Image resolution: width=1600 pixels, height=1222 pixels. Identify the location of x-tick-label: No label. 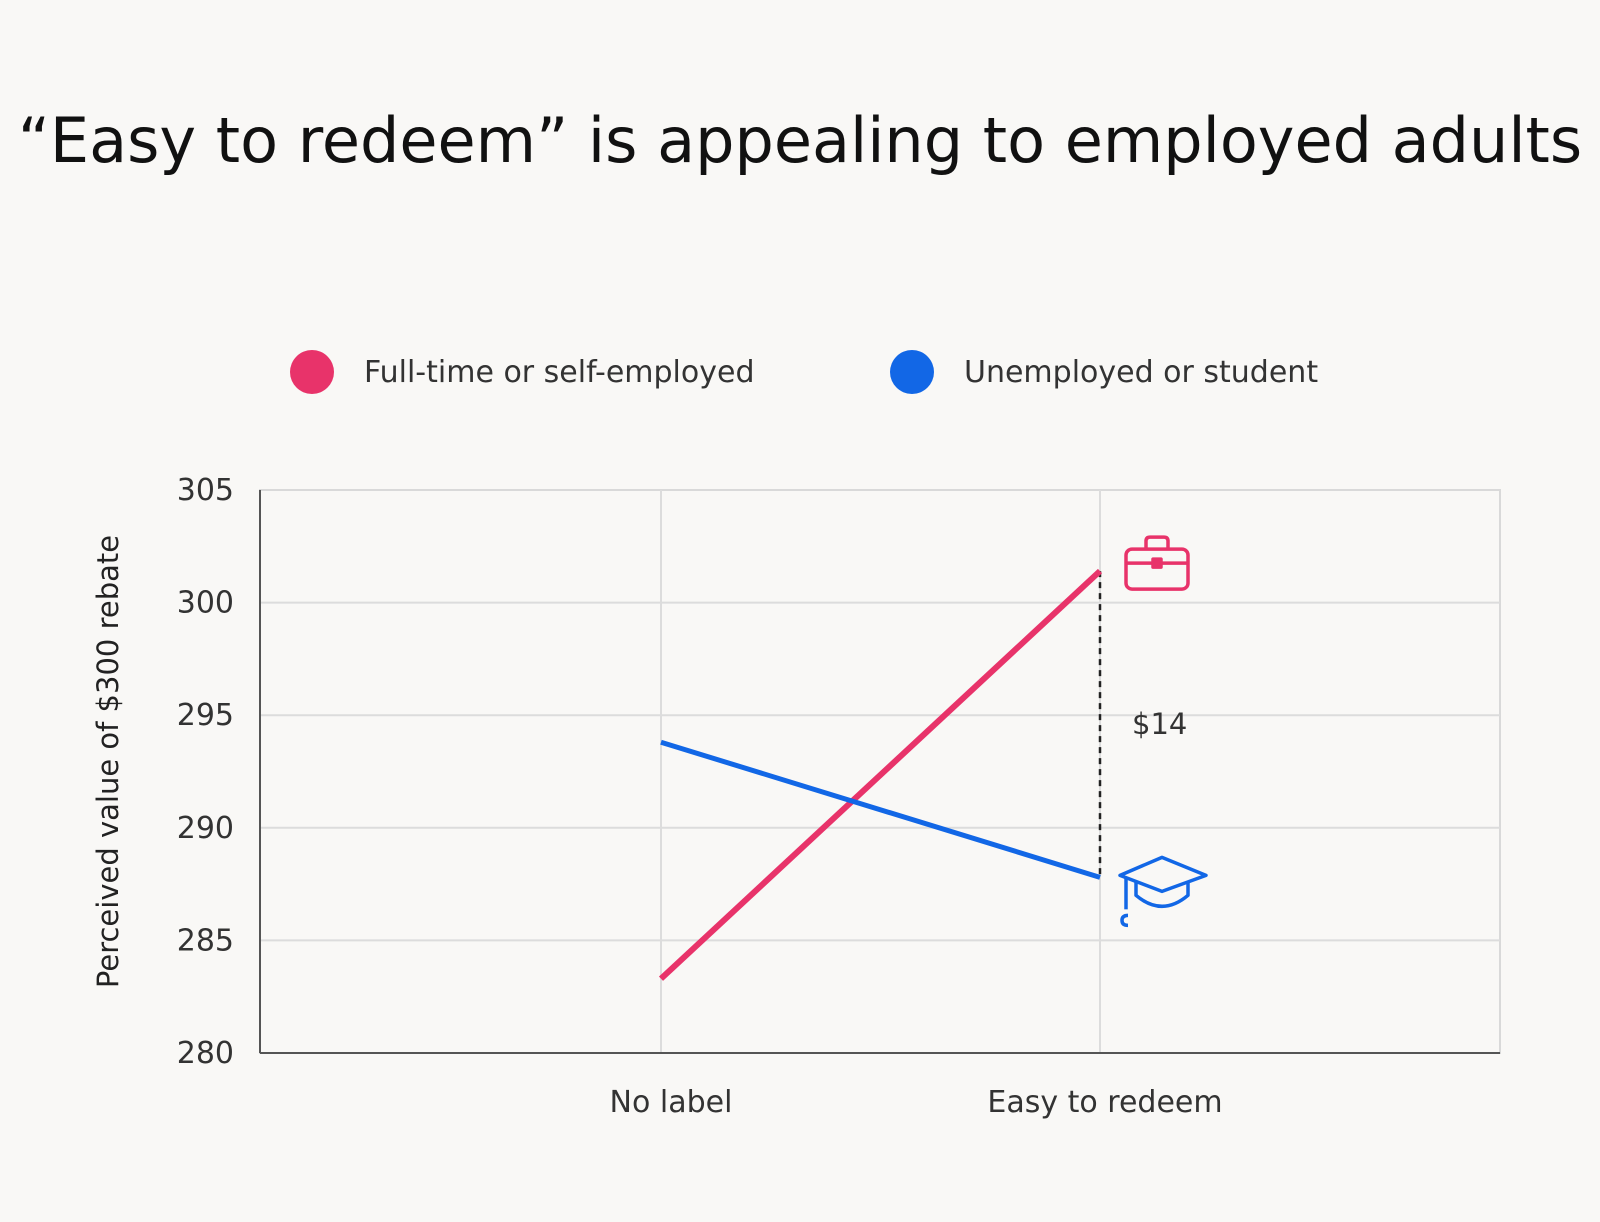
(671, 1102).